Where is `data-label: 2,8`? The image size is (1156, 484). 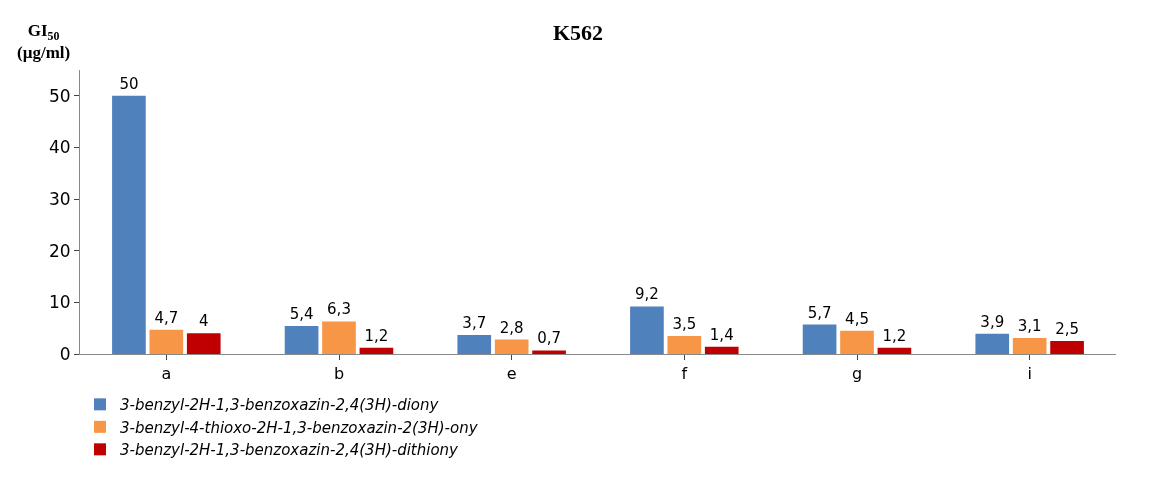 data-label: 2,8 is located at coordinates (511, 327).